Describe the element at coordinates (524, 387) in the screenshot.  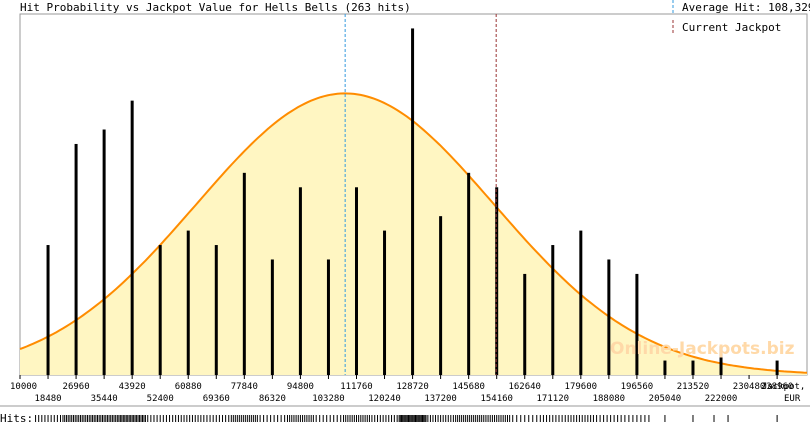
I see `x-tick-label: 162640` at that location.